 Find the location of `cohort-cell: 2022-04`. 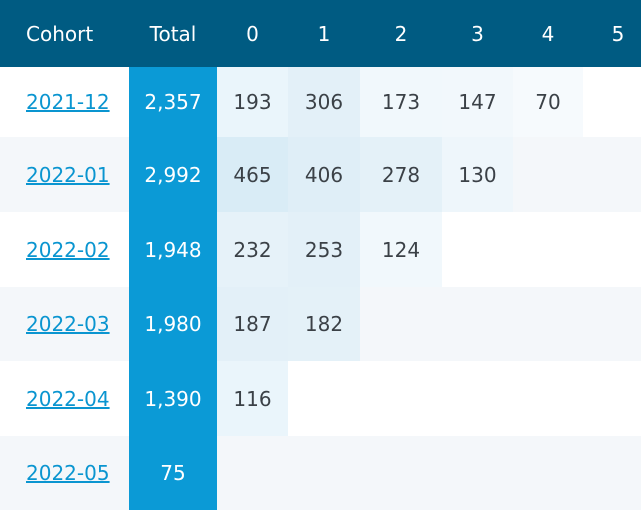

cohort-cell: 2022-04 is located at coordinates (64, 398).